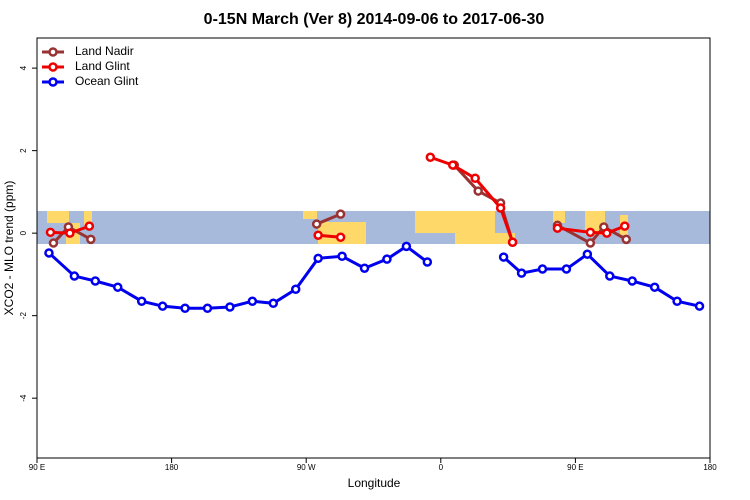 Image resolution: width=750 pixels, height=500 pixels. What do you see at coordinates (374, 483) in the screenshot?
I see `x-axis-label: Longitude` at bounding box center [374, 483].